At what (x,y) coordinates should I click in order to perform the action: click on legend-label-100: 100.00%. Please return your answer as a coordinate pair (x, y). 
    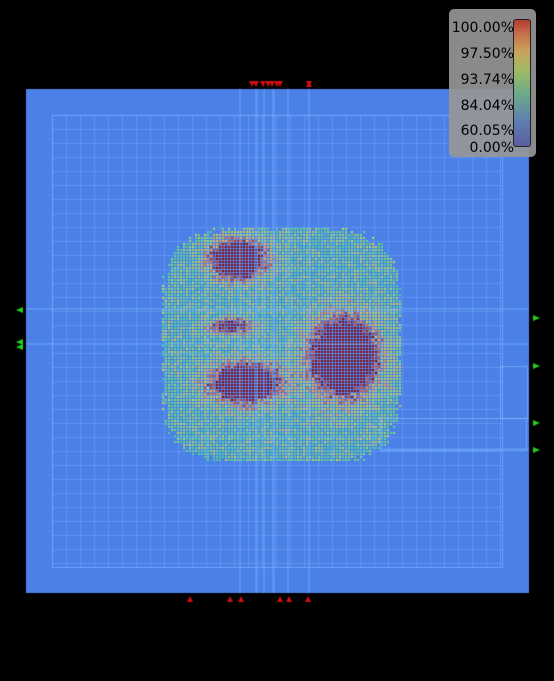
    Looking at the image, I should click on (482, 28).